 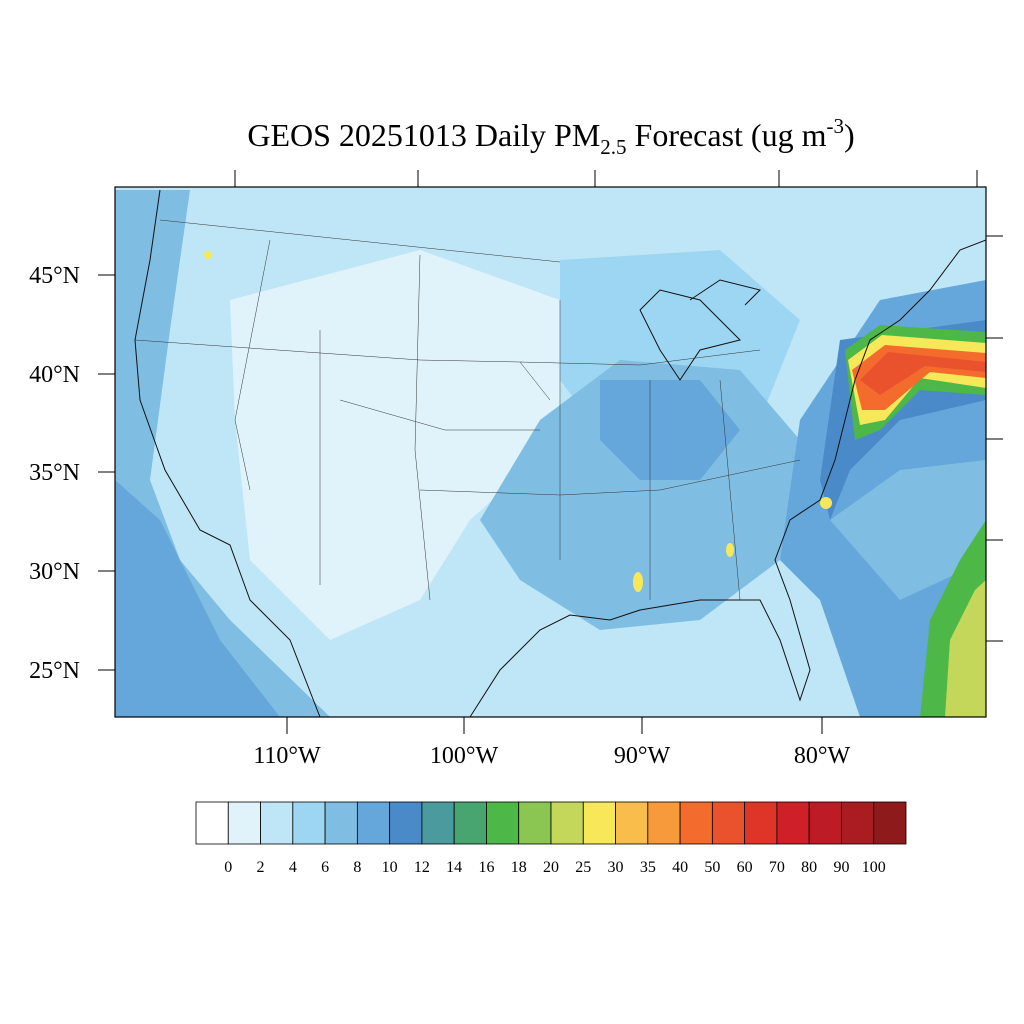 I want to click on latitude-label: 25°N, so click(x=54, y=671).